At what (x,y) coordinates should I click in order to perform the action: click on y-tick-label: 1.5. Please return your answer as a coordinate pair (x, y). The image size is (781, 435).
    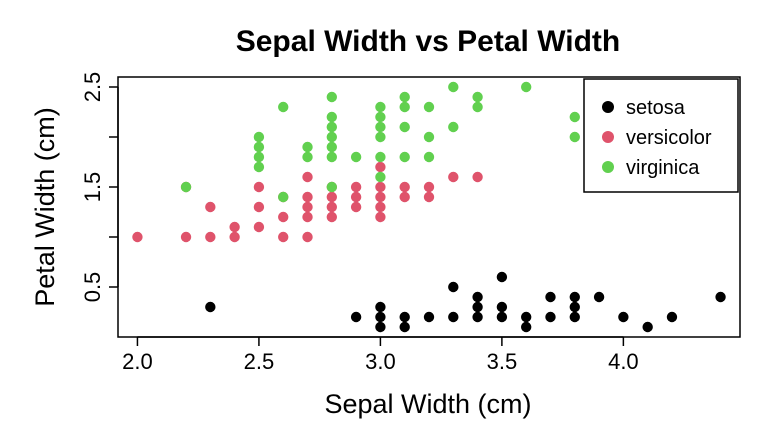
    Looking at the image, I should click on (92, 187).